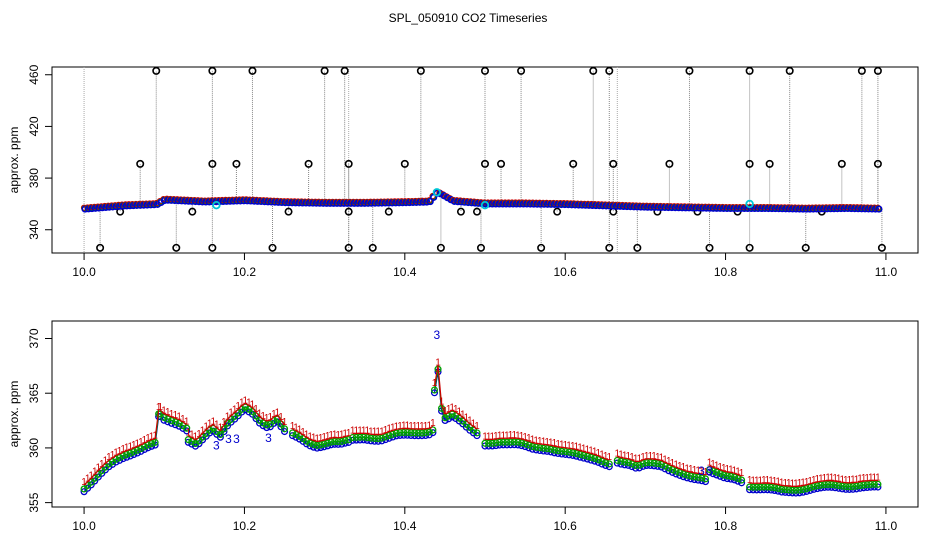 The width and height of the screenshot is (936, 540). I want to click on x-tick-label: 10.6, so click(566, 272).